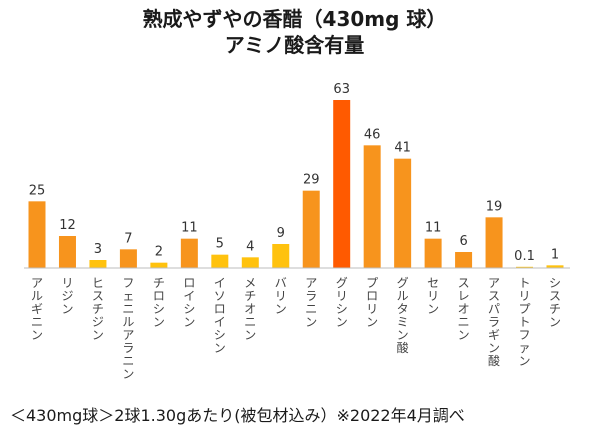 The image size is (589, 432). What do you see at coordinates (525, 309) in the screenshot?
I see `category-label-char: プ` at bounding box center [525, 309].